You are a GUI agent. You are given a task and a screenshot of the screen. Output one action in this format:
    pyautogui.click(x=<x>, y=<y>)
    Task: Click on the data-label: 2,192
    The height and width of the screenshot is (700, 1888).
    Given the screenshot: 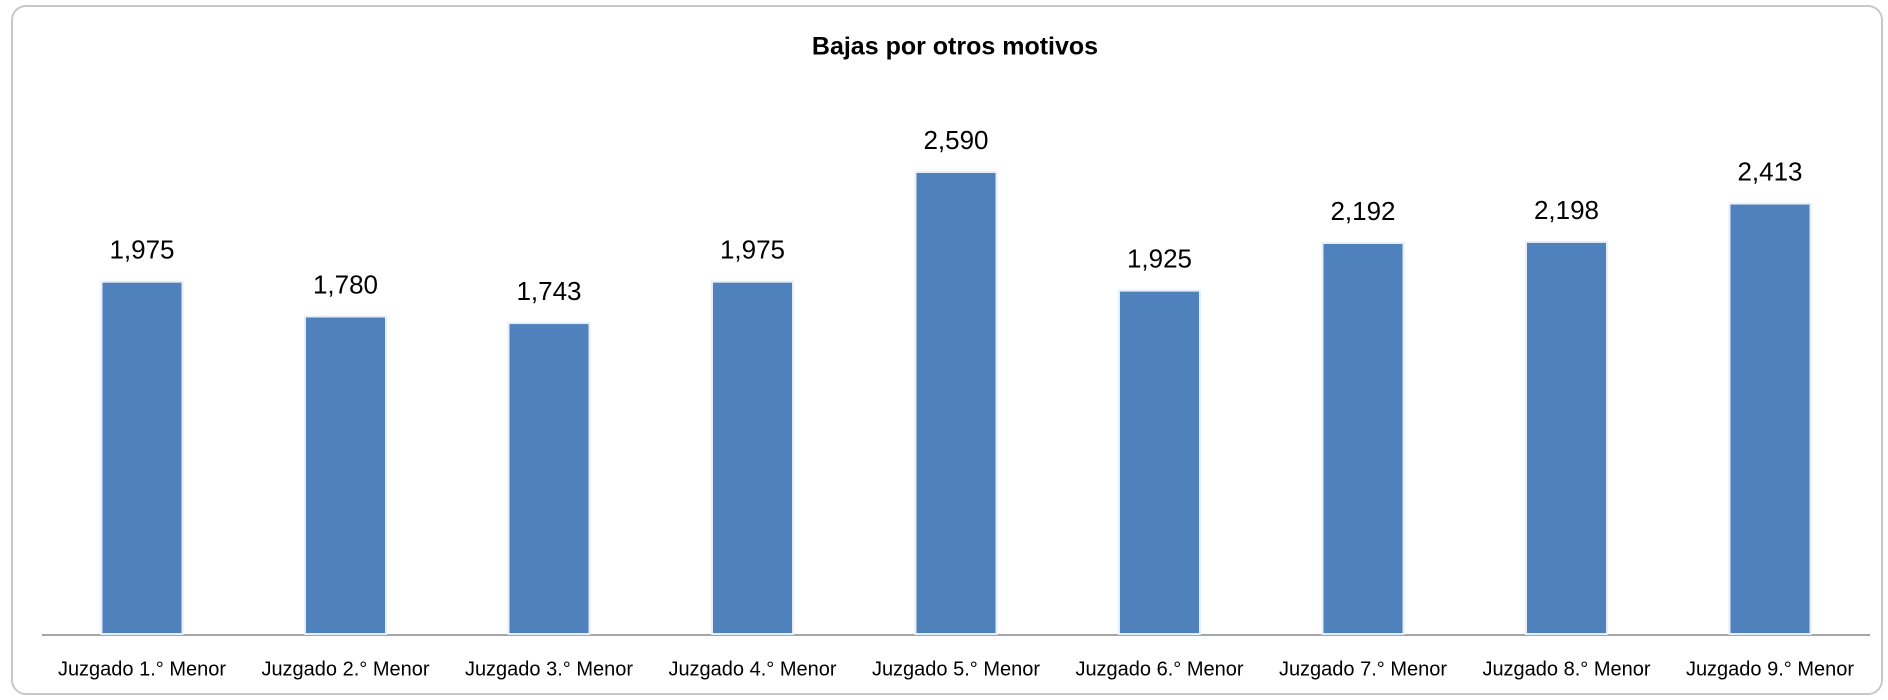 What is the action you would take?
    pyautogui.click(x=1362, y=211)
    